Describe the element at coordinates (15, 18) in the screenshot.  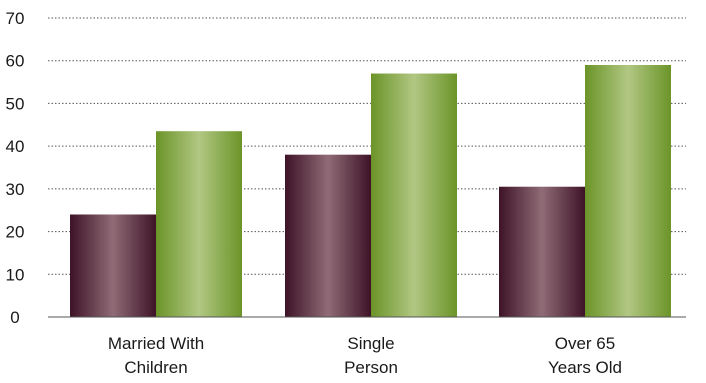
I see `y-tick-label: 70` at that location.